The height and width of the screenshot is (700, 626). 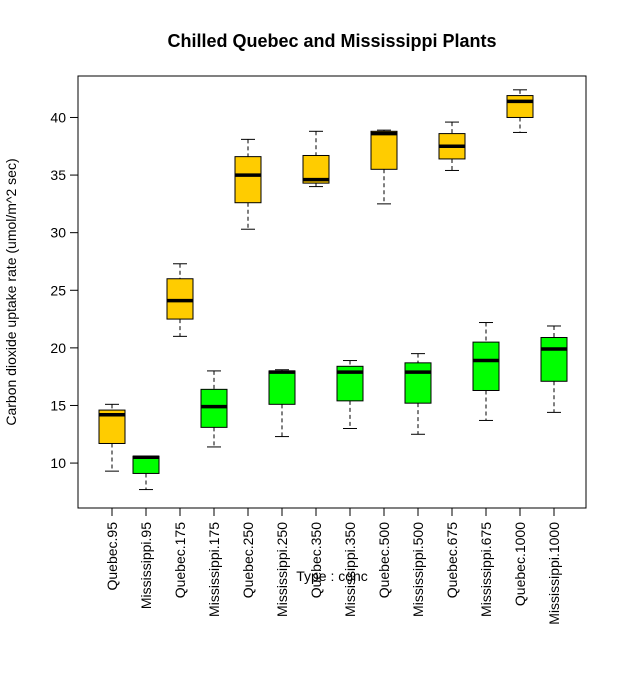 I want to click on chart-title: Chilled Quebec and Mississippi Plants, so click(x=331, y=41).